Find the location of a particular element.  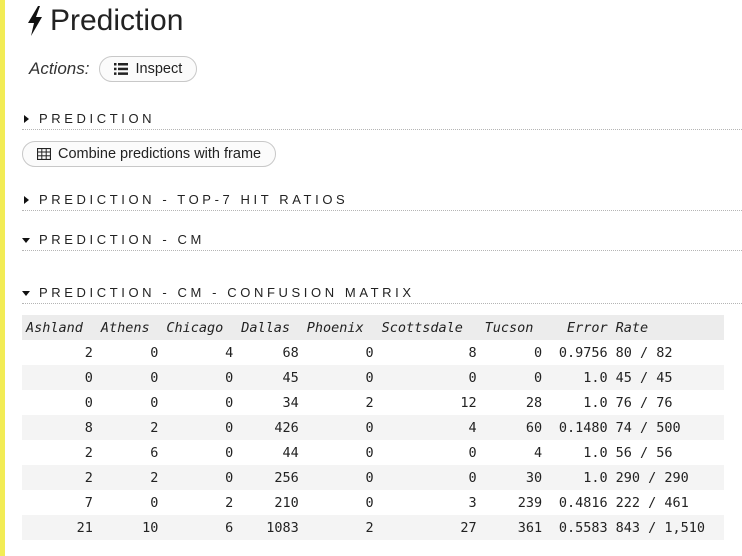

column-header-rate: Rate is located at coordinates (667, 327).